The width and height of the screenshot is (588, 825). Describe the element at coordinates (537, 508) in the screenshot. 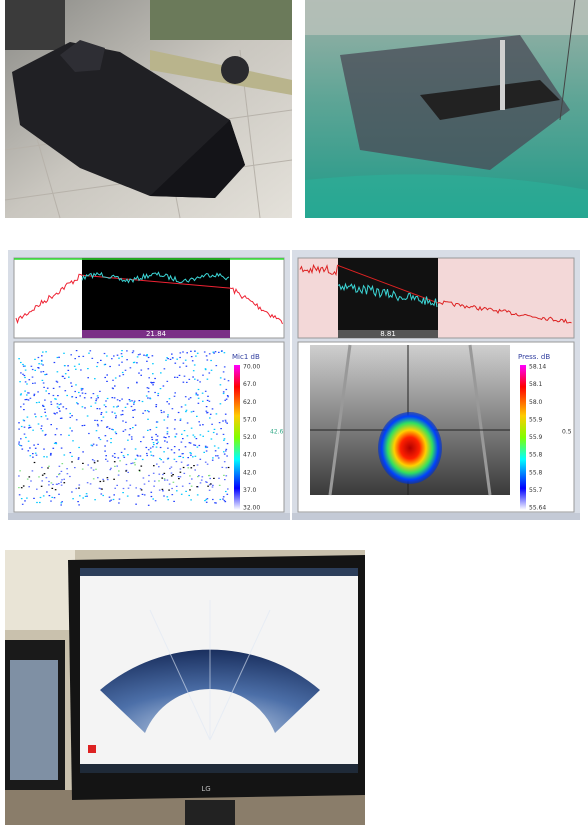

I see `colorbar-label: 55.64` at that location.